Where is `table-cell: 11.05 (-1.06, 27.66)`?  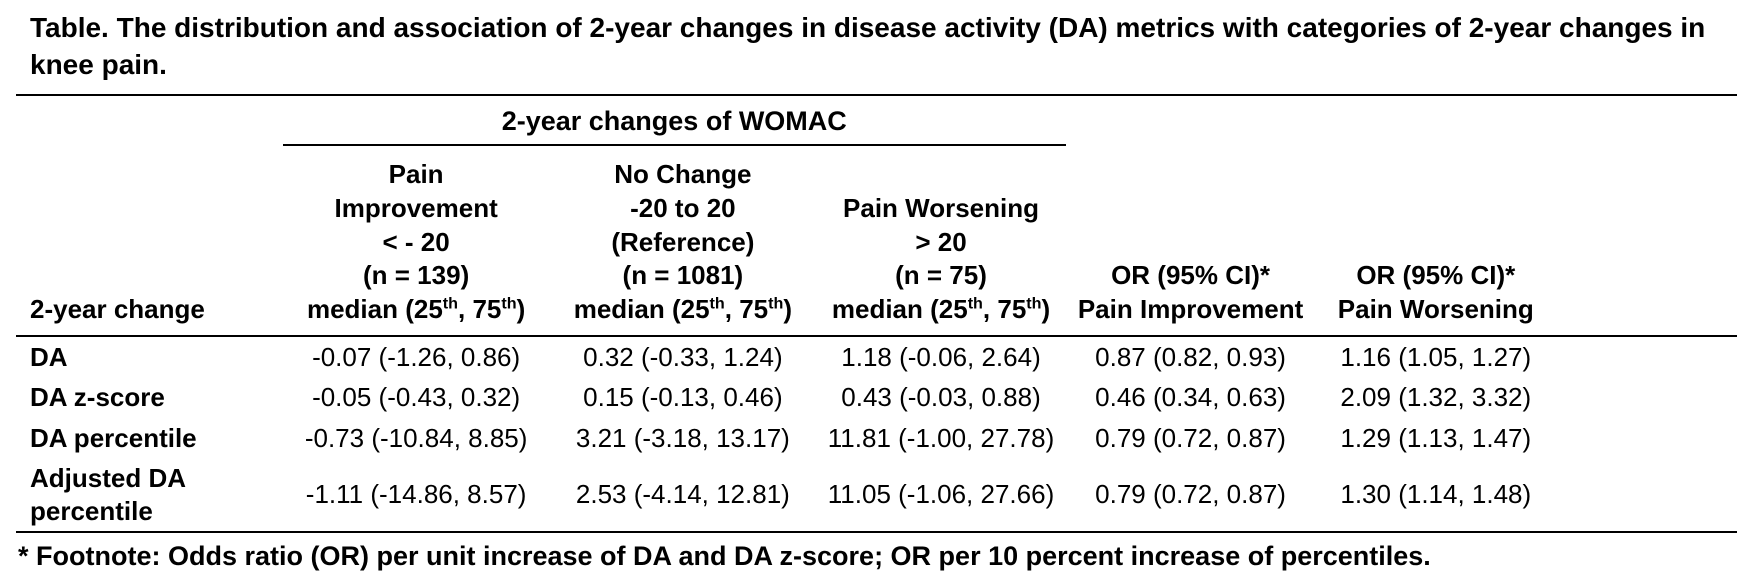 table-cell: 11.05 (-1.06, 27.66) is located at coordinates (941, 496).